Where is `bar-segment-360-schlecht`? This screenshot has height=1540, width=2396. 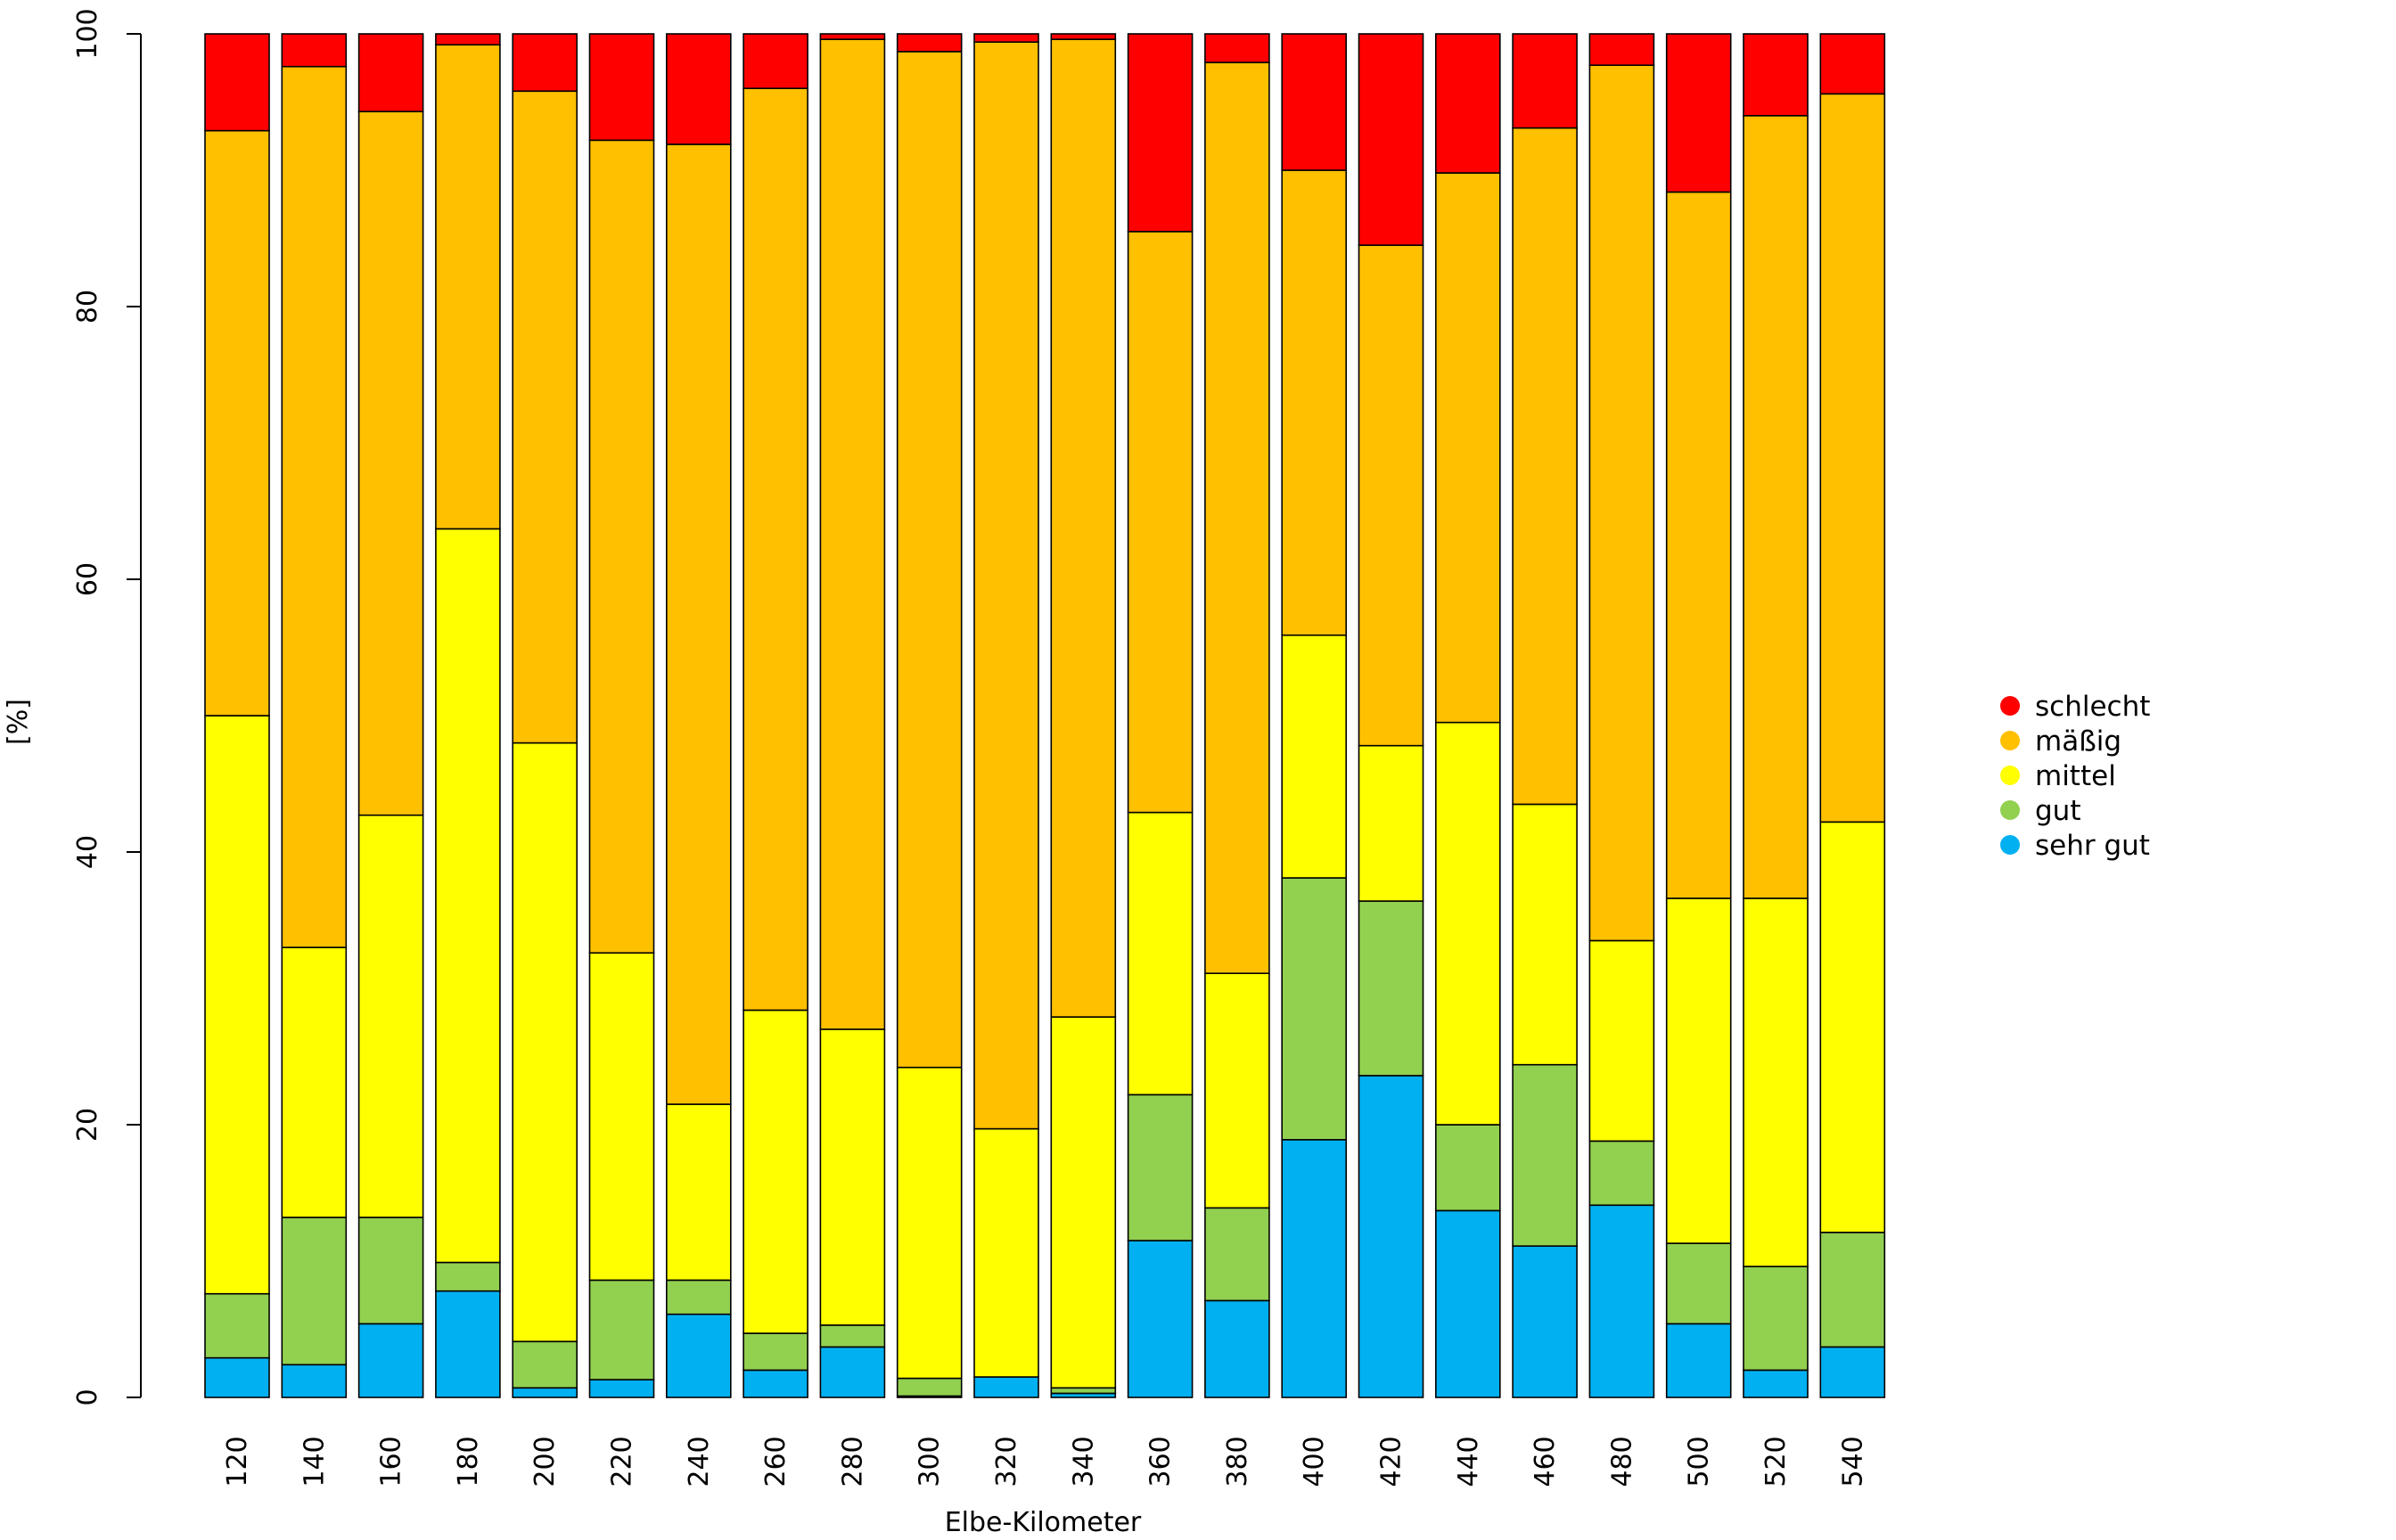 bar-segment-360-schlecht is located at coordinates (1160, 133).